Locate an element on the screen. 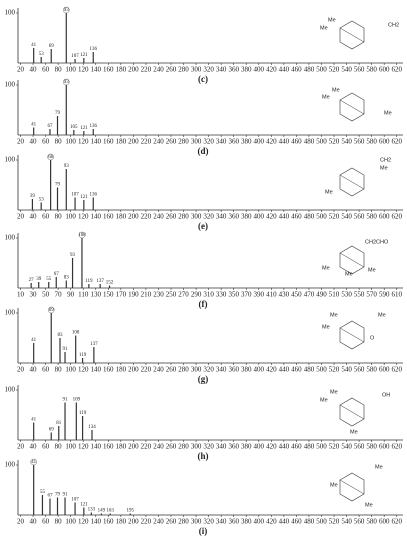 This screenshot has height=550, width=407. x-tick-label: 550 is located at coordinates (359, 295).